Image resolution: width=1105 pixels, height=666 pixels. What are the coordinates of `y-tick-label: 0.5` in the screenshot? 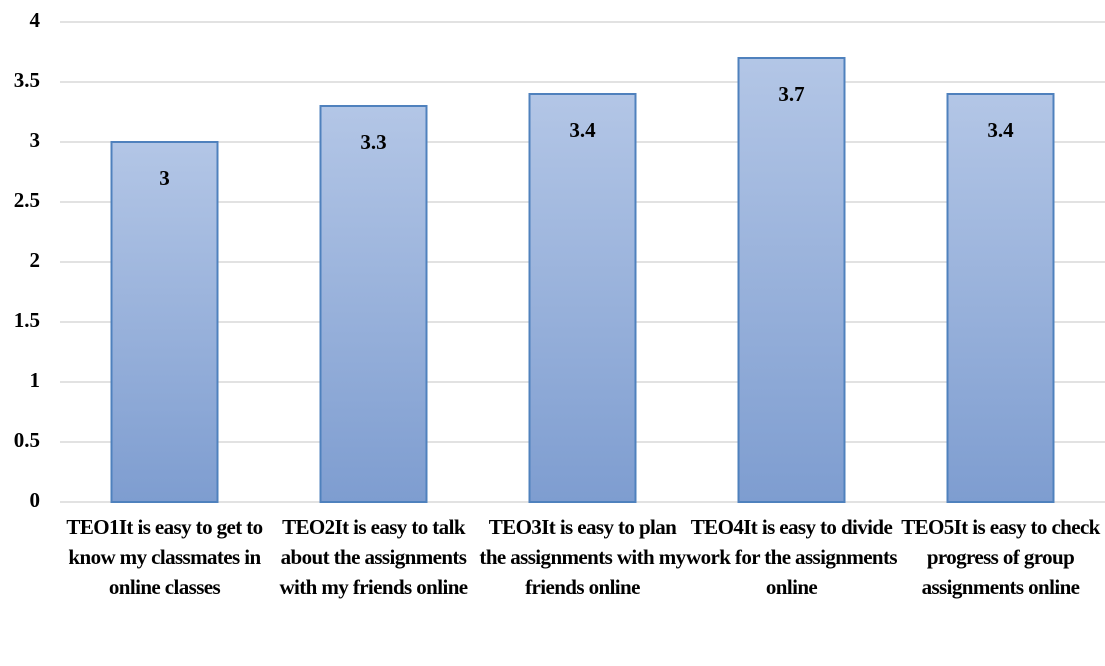 It's located at (27, 440).